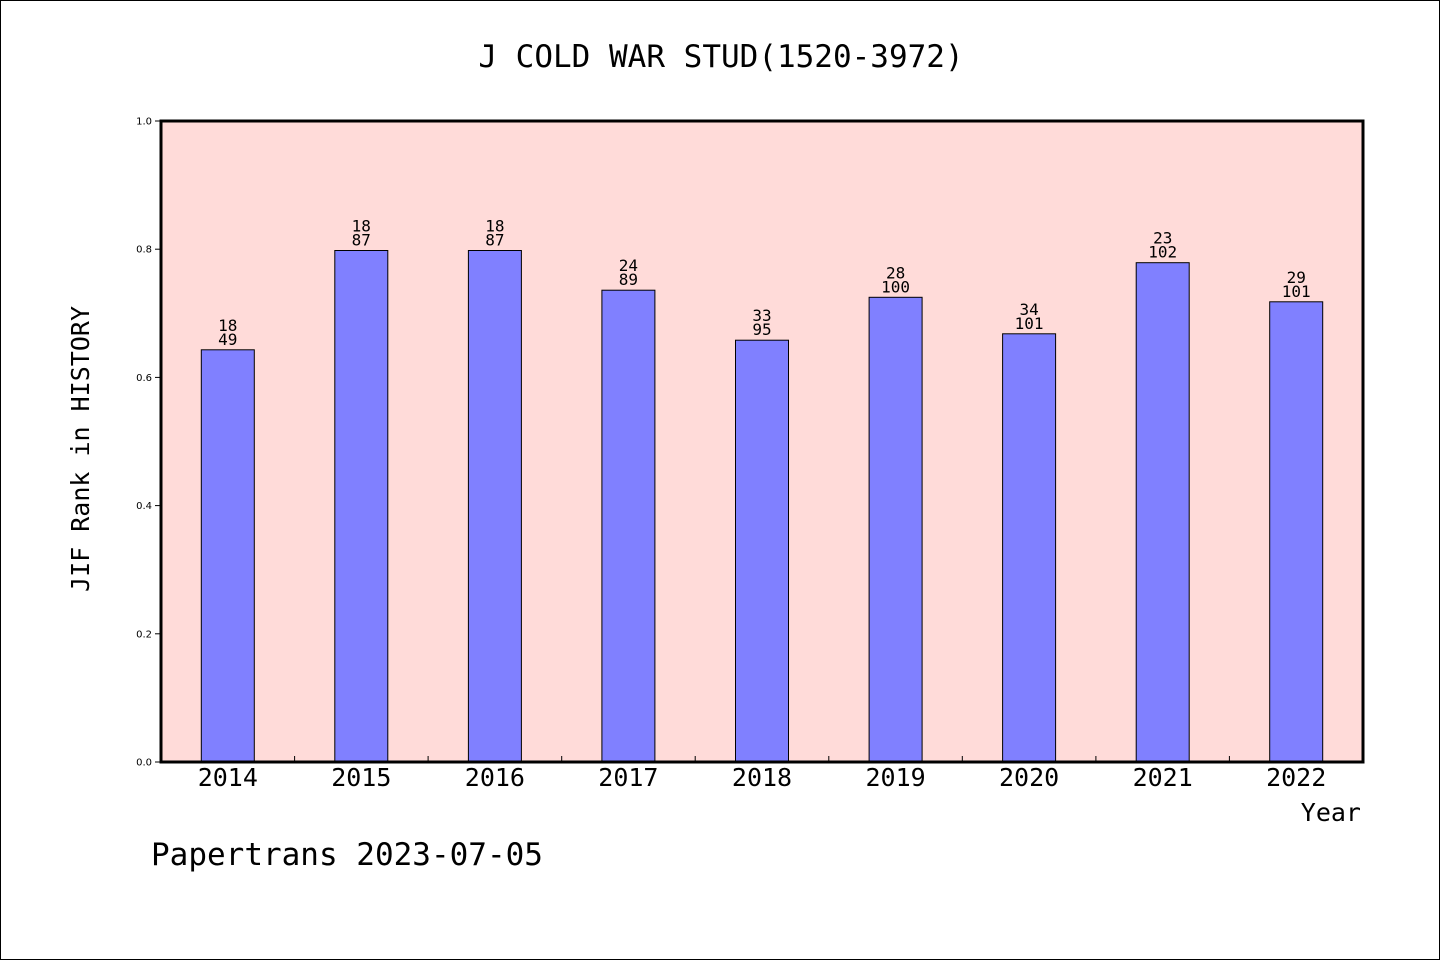  What do you see at coordinates (494, 226) in the screenshot?
I see `bar-rank-label-2016: 18` at bounding box center [494, 226].